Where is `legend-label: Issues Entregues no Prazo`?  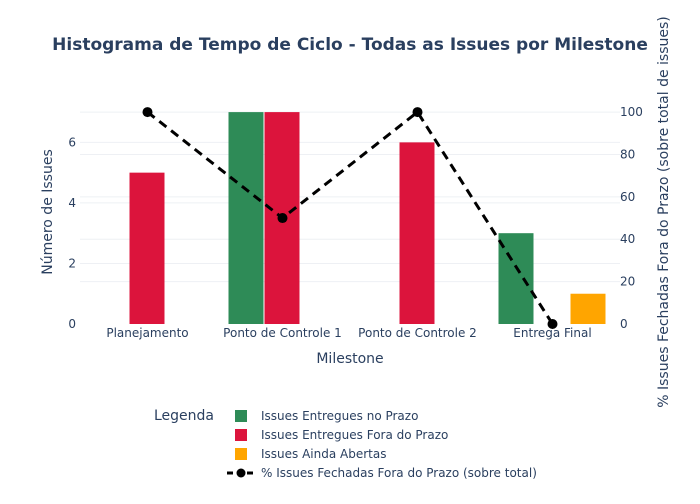
legend-label: Issues Entregues no Prazo is located at coordinates (339, 416).